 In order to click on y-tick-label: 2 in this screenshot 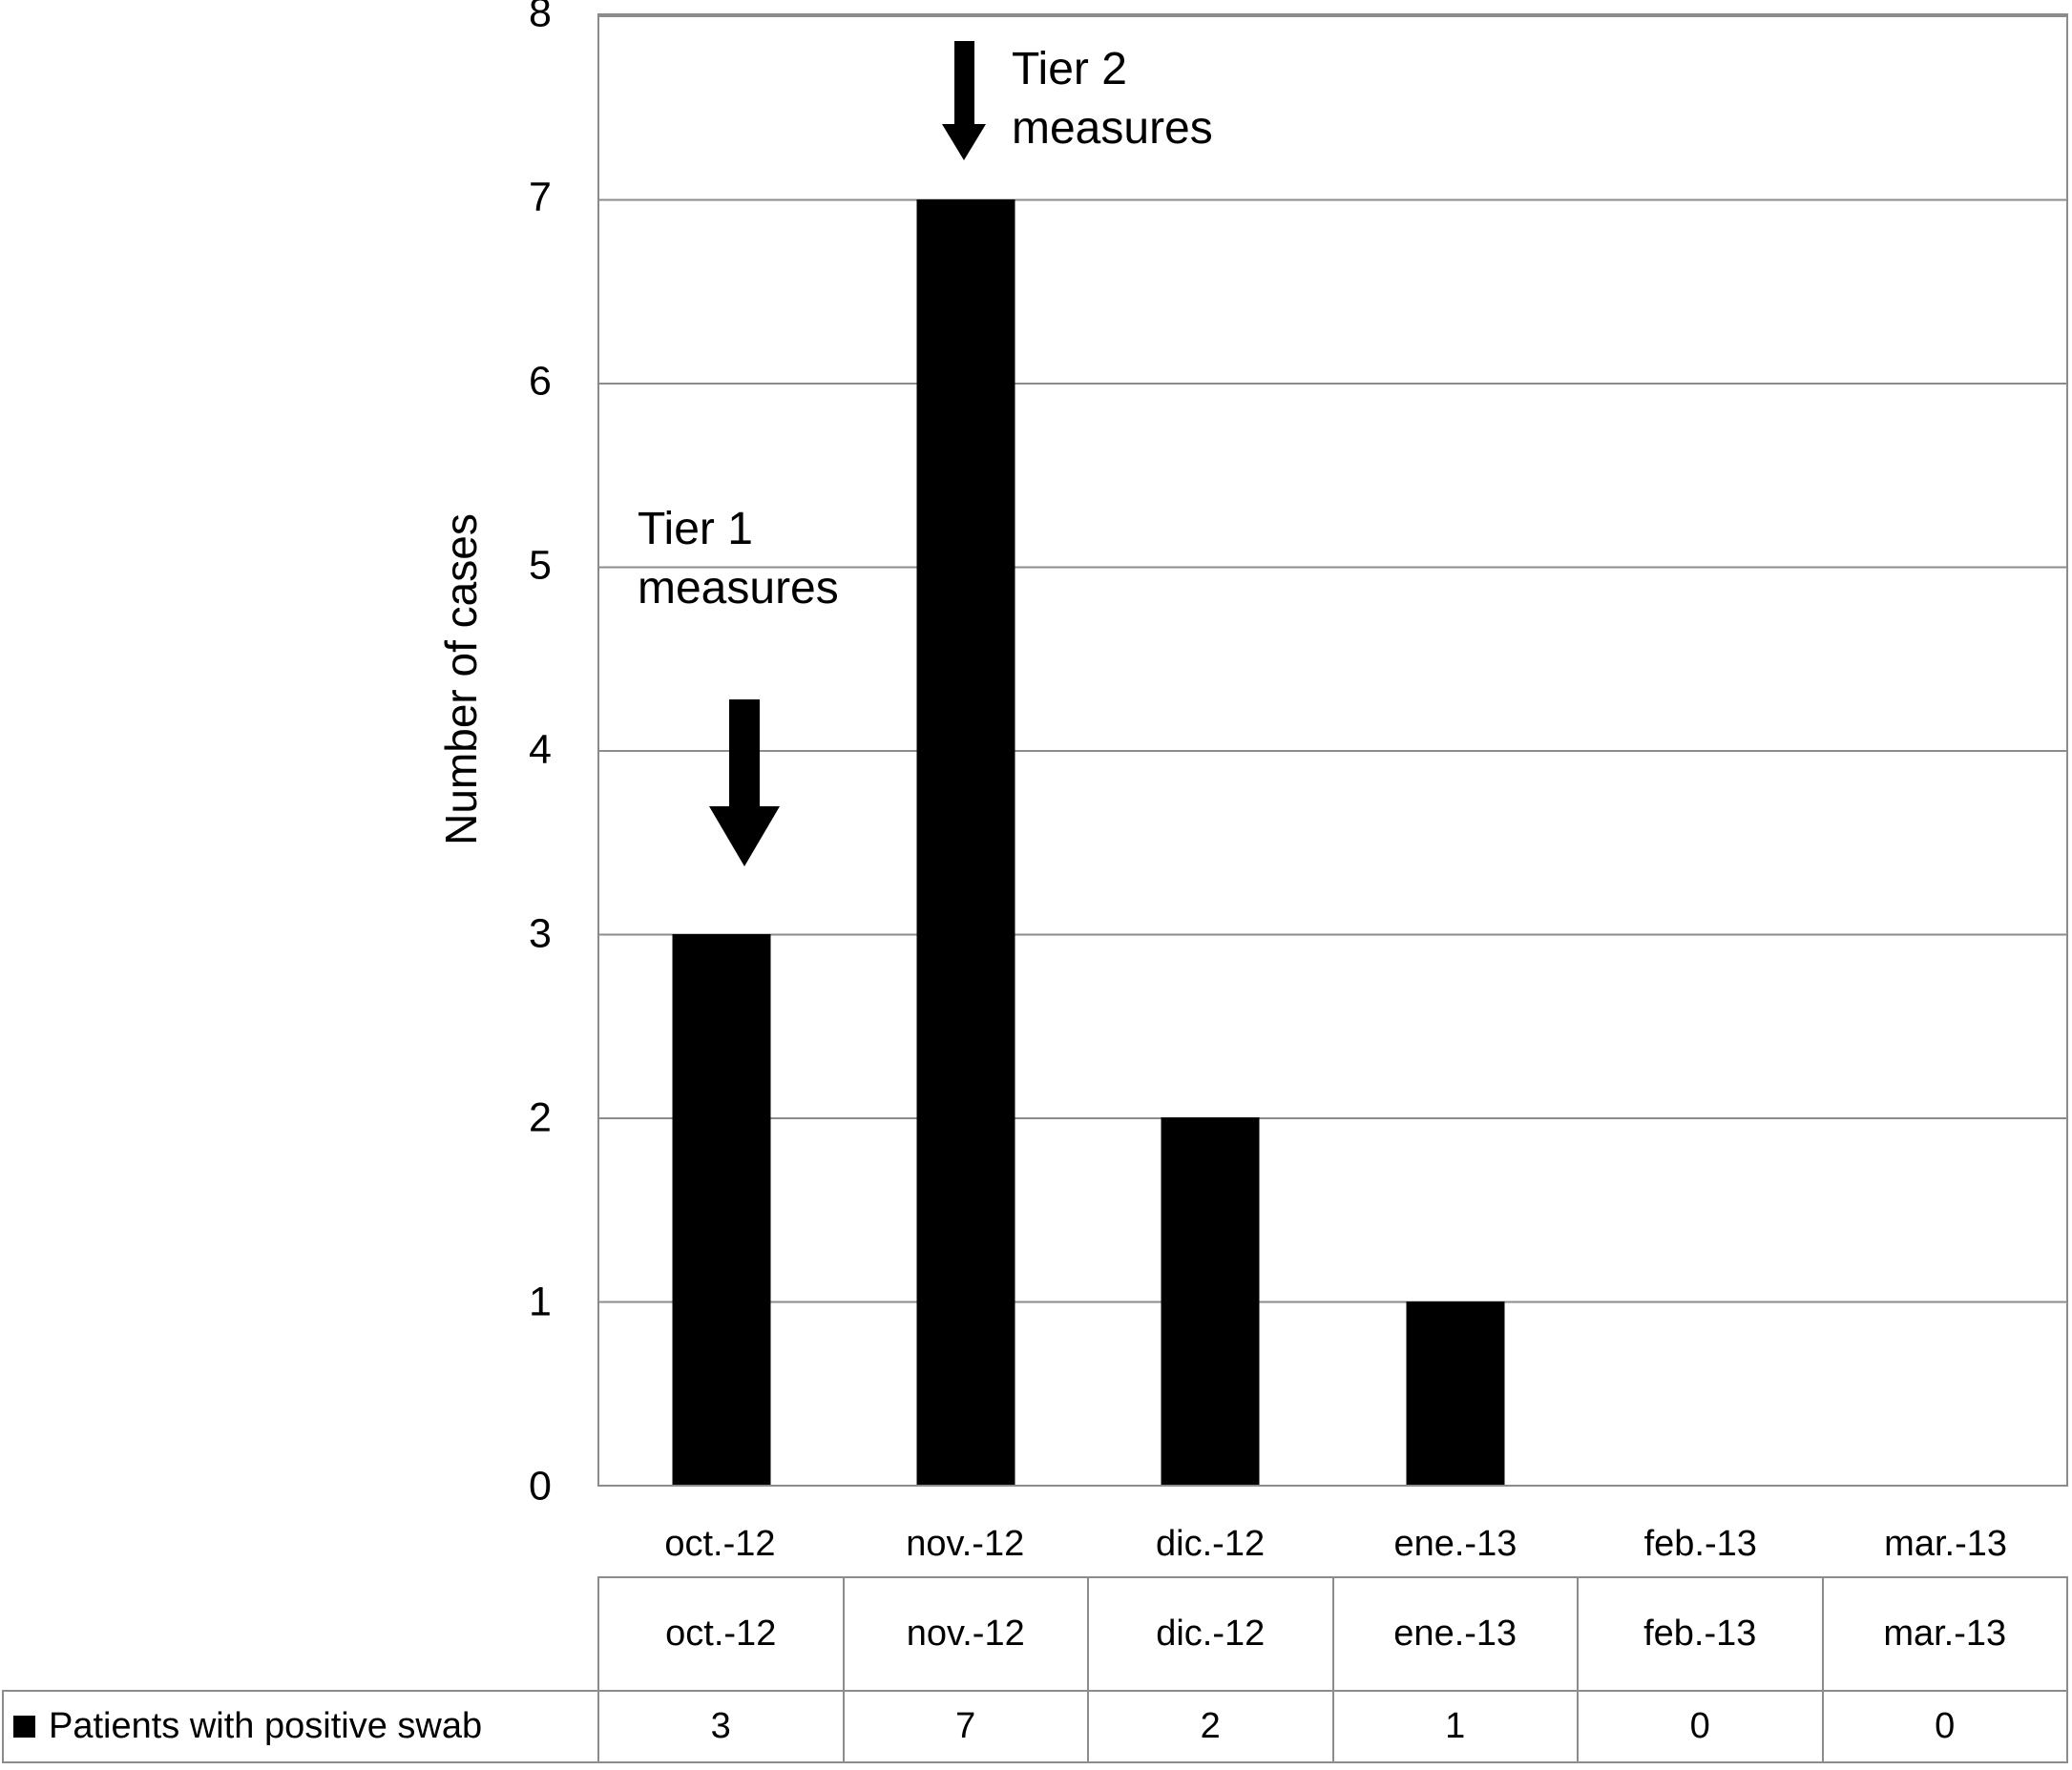, I will do `click(540, 1117)`.